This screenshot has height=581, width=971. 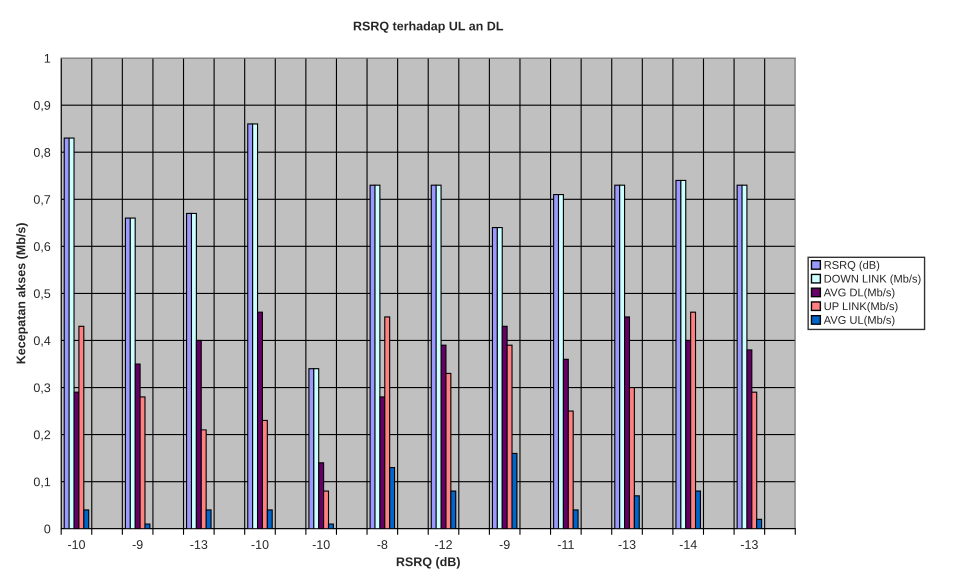 I want to click on x-axis-title: RSRQ (dB), so click(x=428, y=563).